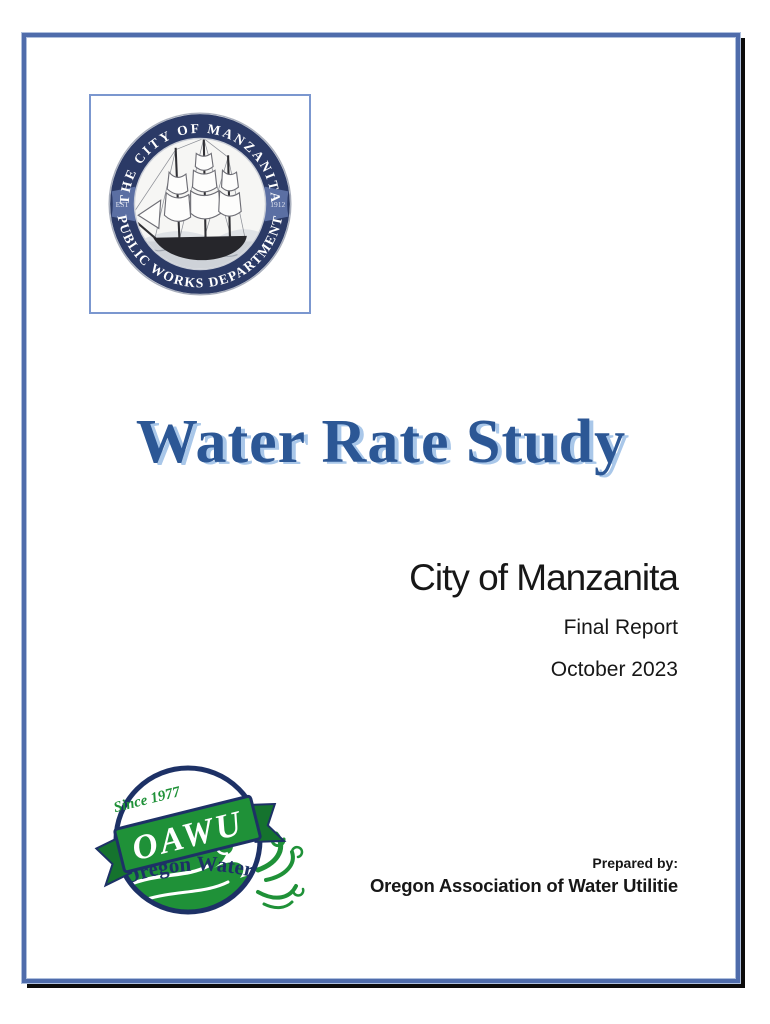 This screenshot has height=1024, width=770. I want to click on city-name: City of Manzanita, so click(544, 577).